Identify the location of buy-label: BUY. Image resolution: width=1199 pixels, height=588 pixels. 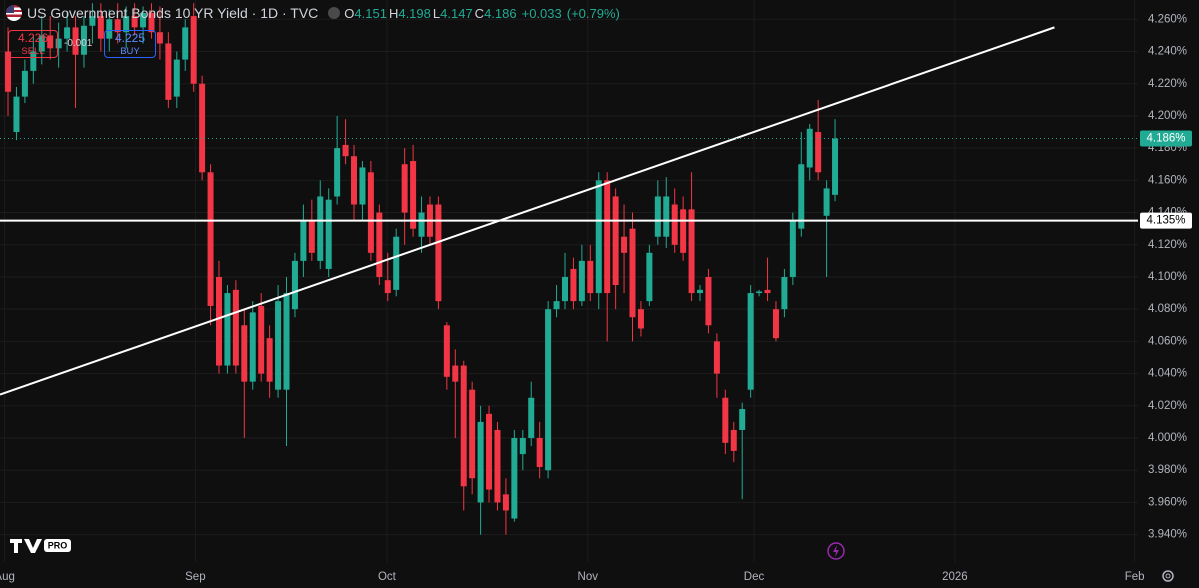
(130, 51).